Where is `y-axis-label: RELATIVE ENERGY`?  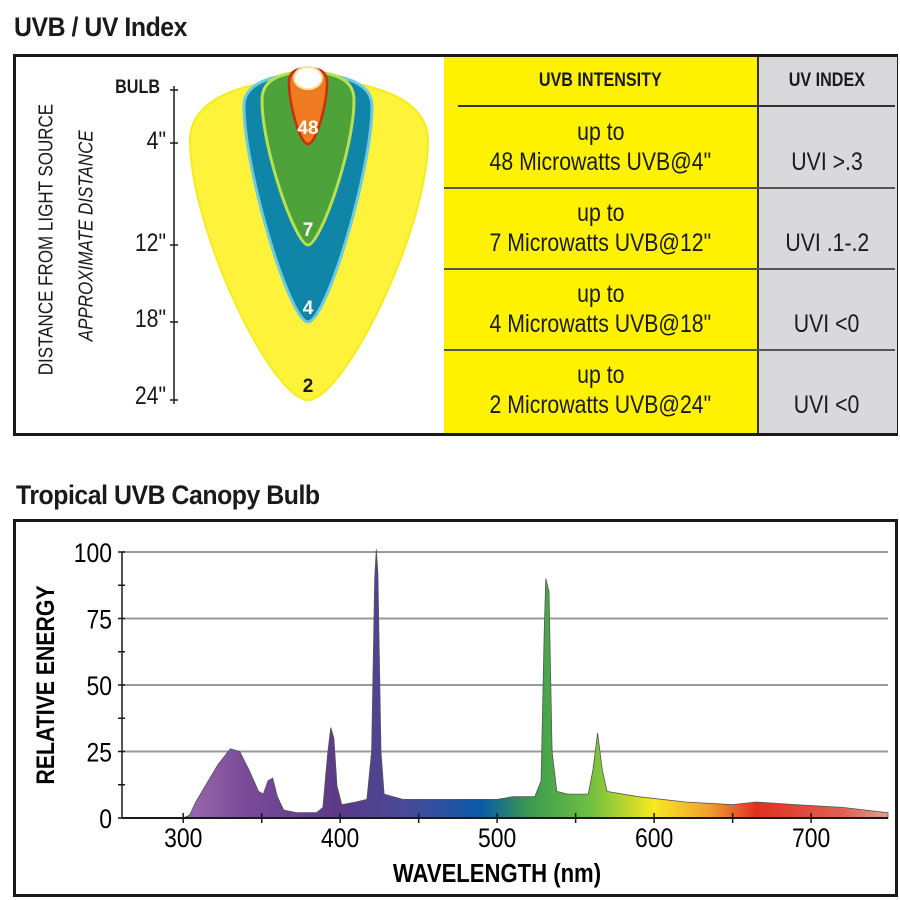 y-axis-label: RELATIVE ENERGY is located at coordinates (45, 685).